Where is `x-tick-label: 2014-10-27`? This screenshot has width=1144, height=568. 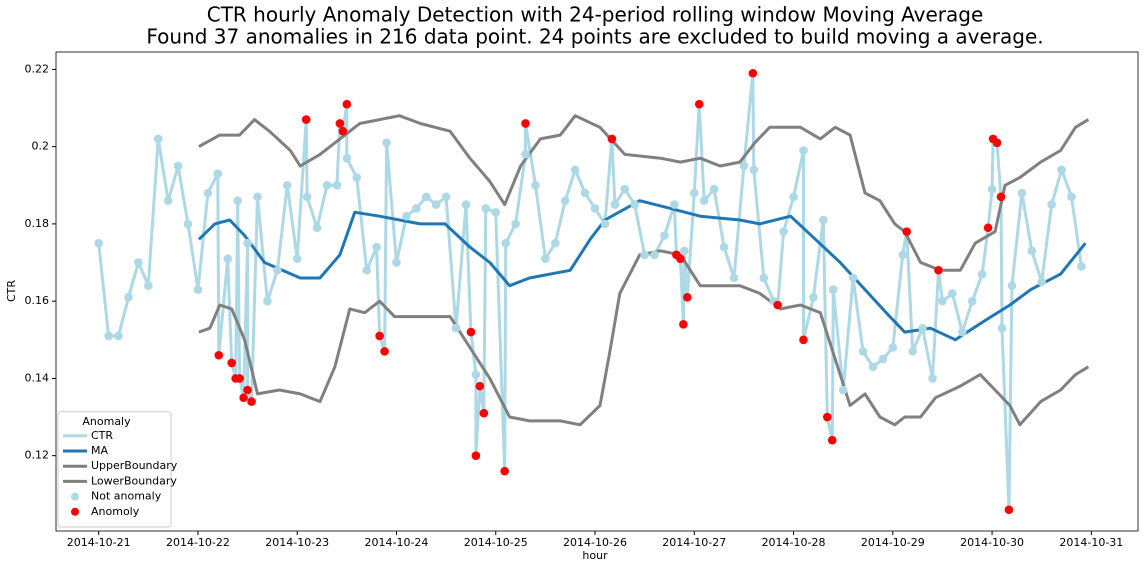 x-tick-label: 2014-10-27 is located at coordinates (694, 542).